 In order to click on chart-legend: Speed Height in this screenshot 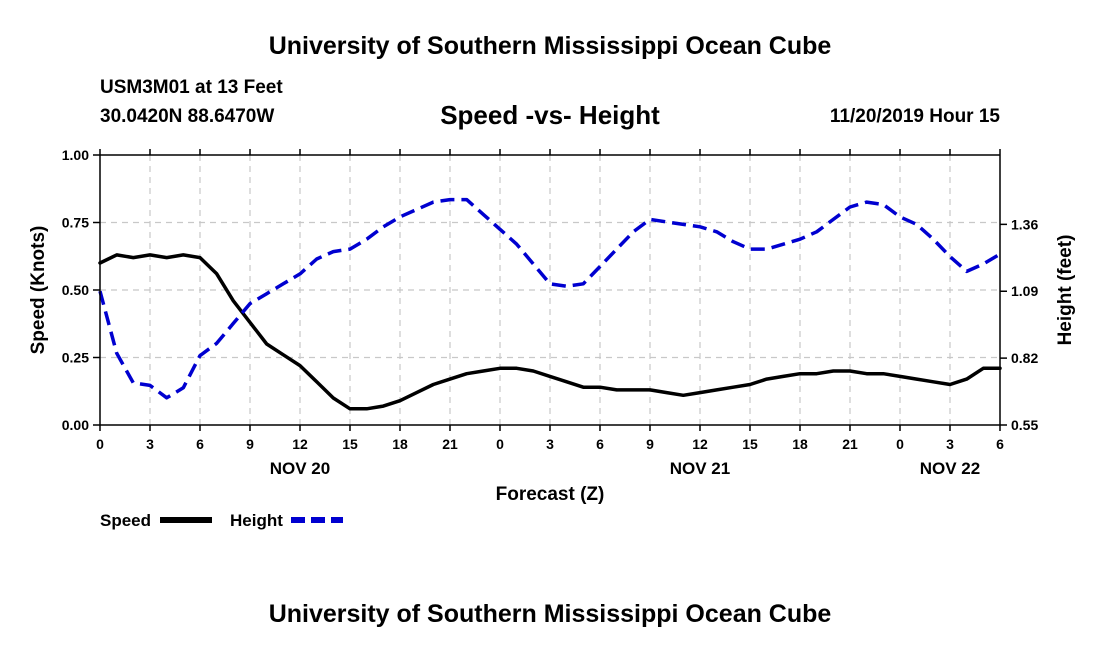, I will do `click(221, 520)`.